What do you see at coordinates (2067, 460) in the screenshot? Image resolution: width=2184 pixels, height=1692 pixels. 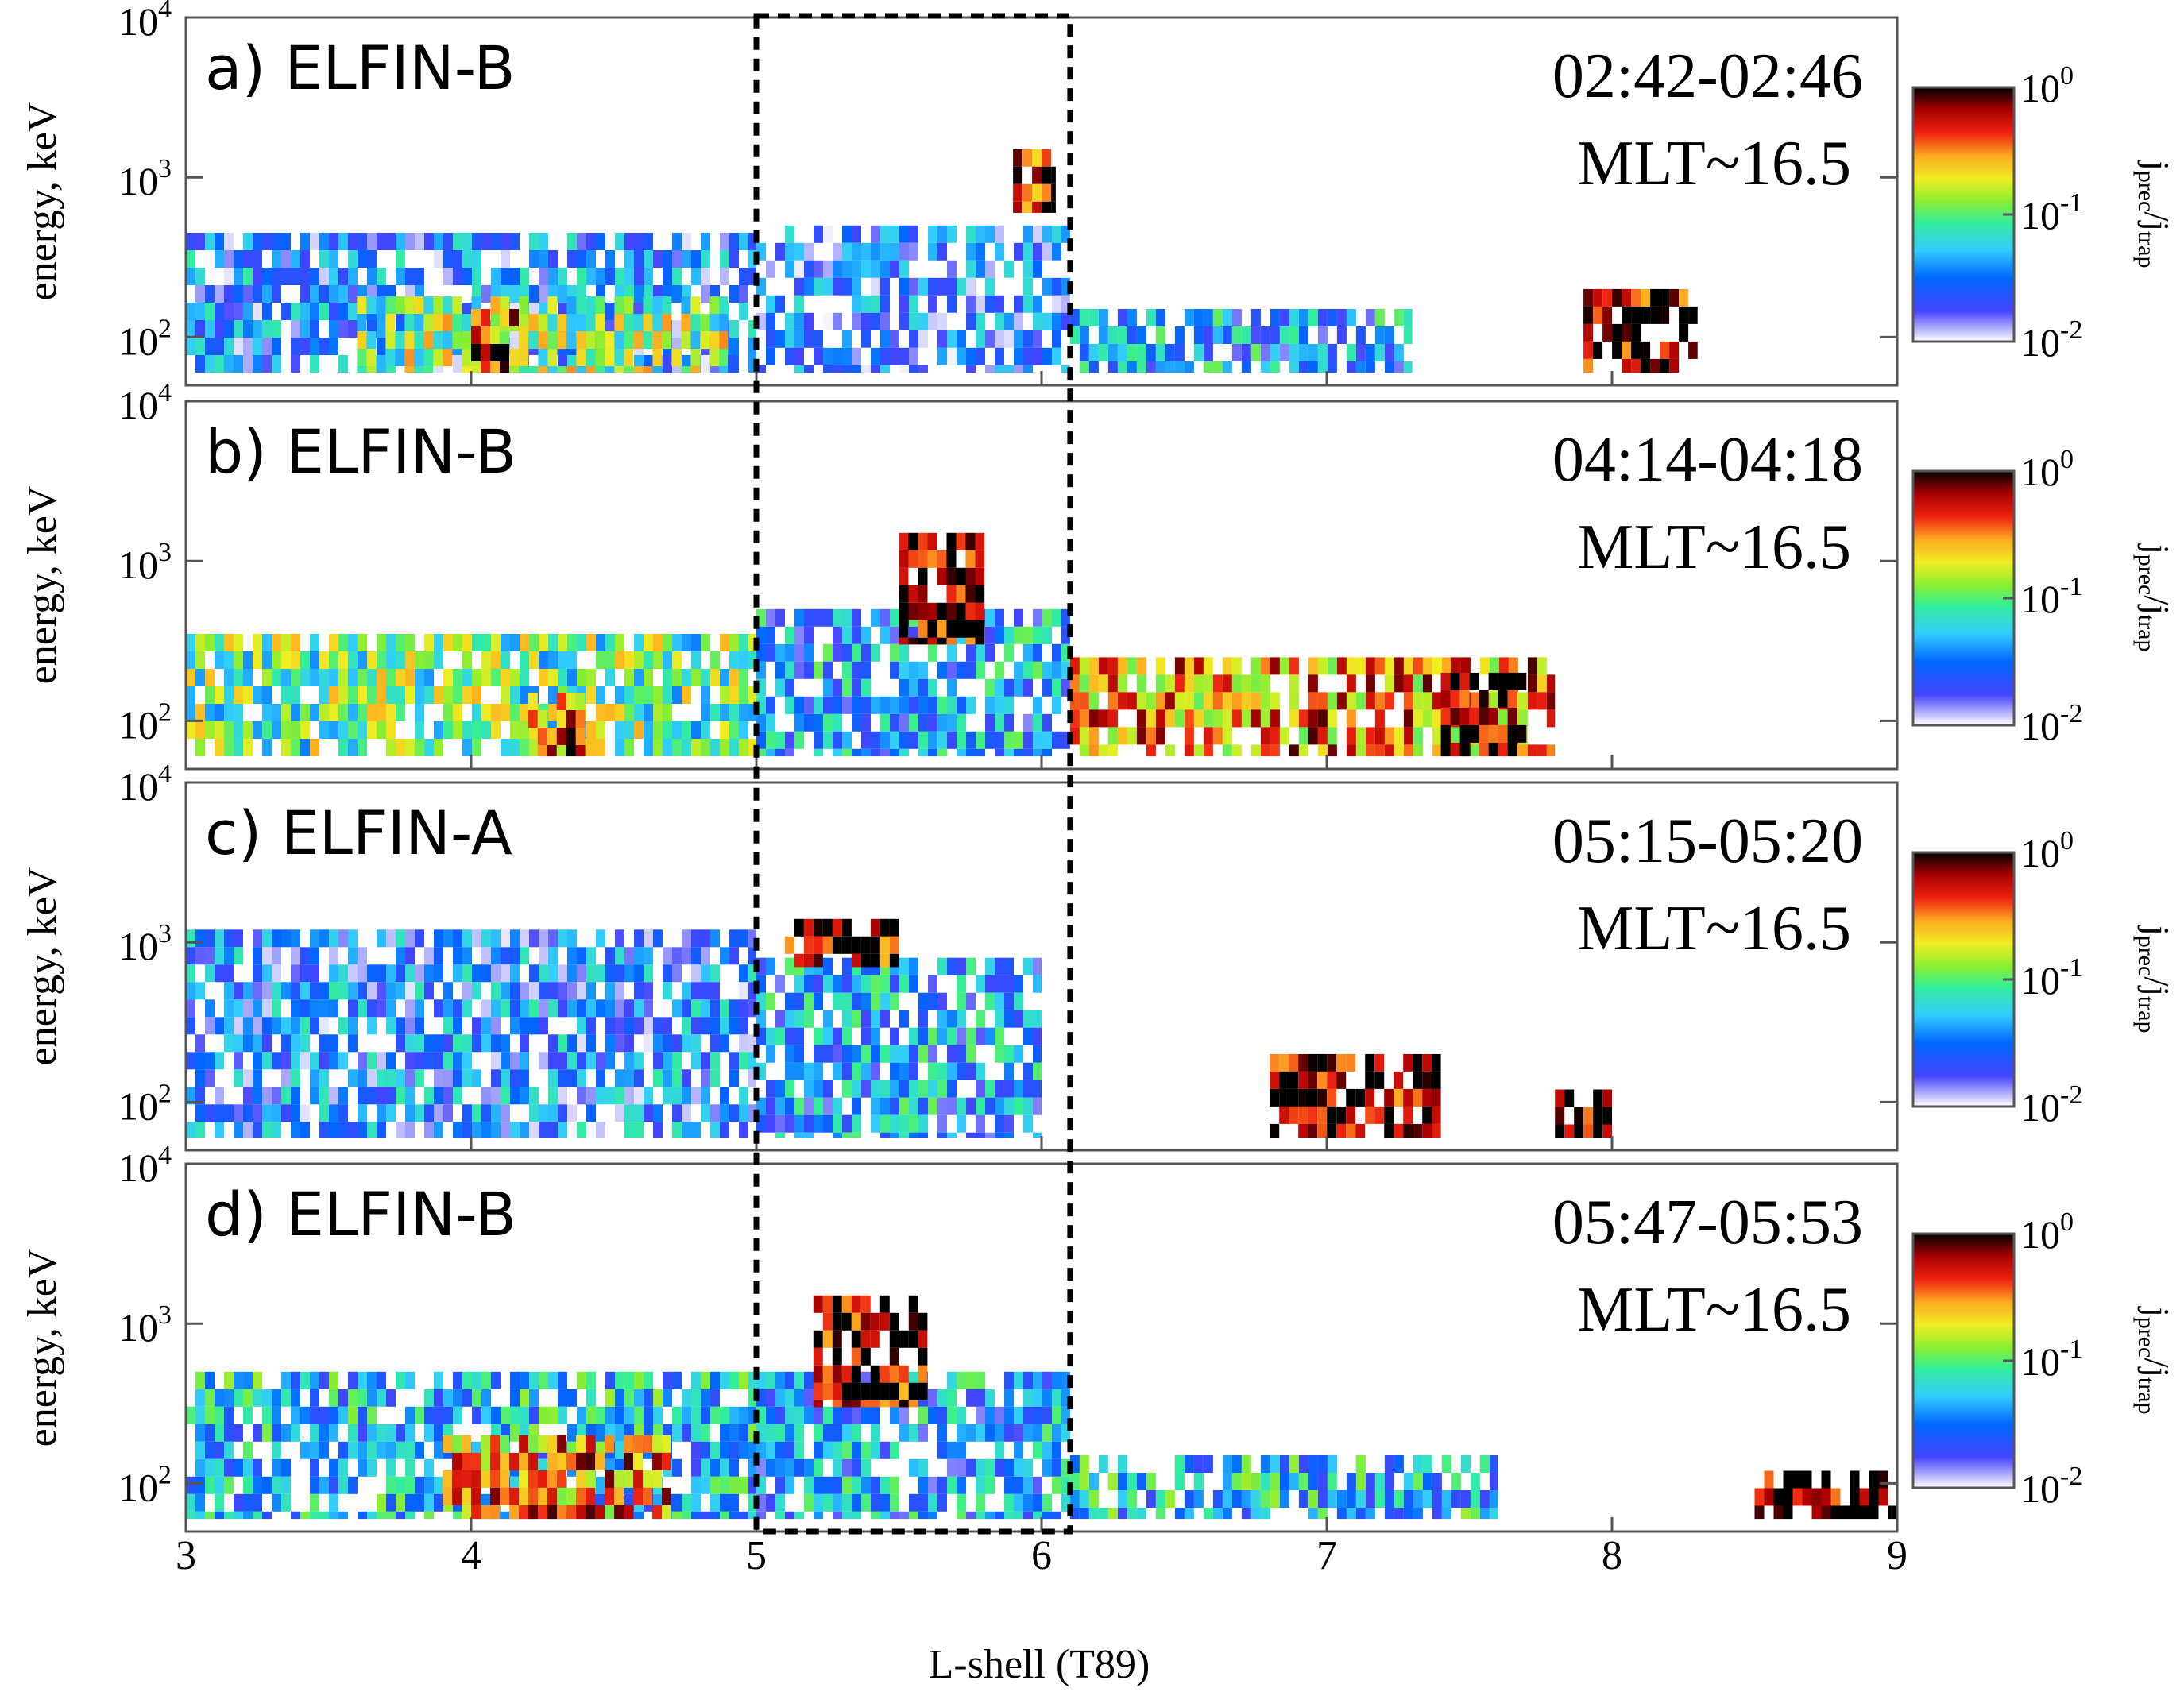 I see `colorbar-tick-exponent: 0` at bounding box center [2067, 460].